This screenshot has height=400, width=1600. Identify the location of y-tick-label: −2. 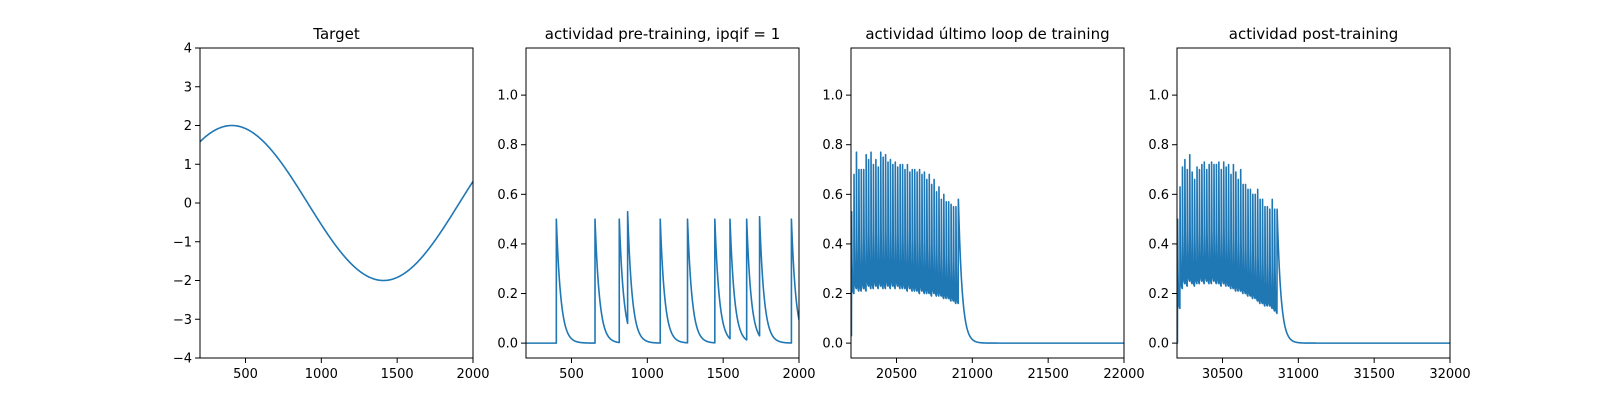
(182, 281).